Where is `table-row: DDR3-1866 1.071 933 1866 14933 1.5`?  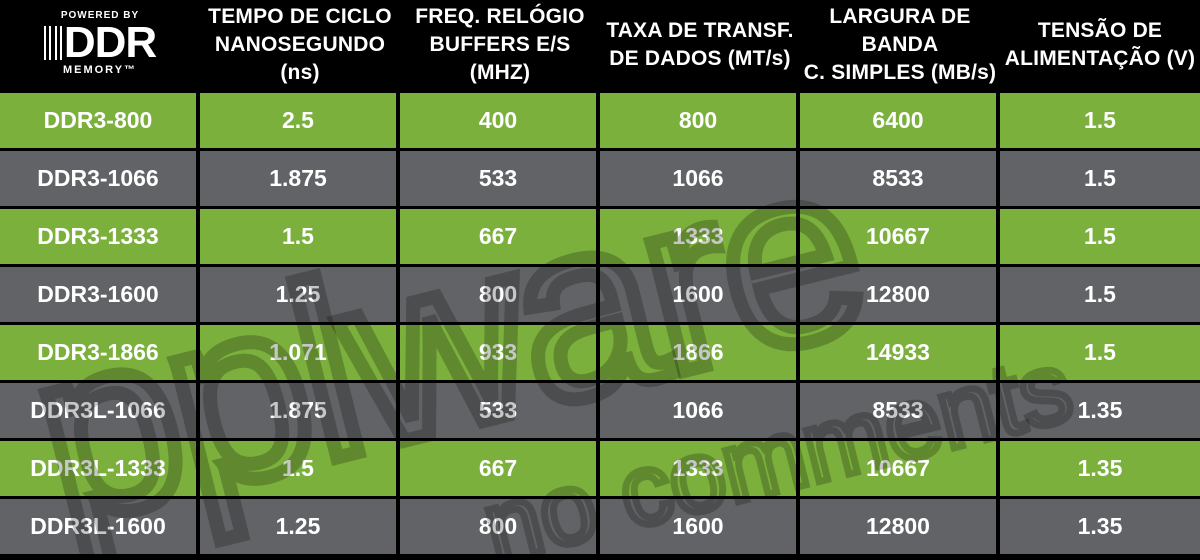 table-row: DDR3-1866 1.071 933 1866 14933 1.5 is located at coordinates (600, 352).